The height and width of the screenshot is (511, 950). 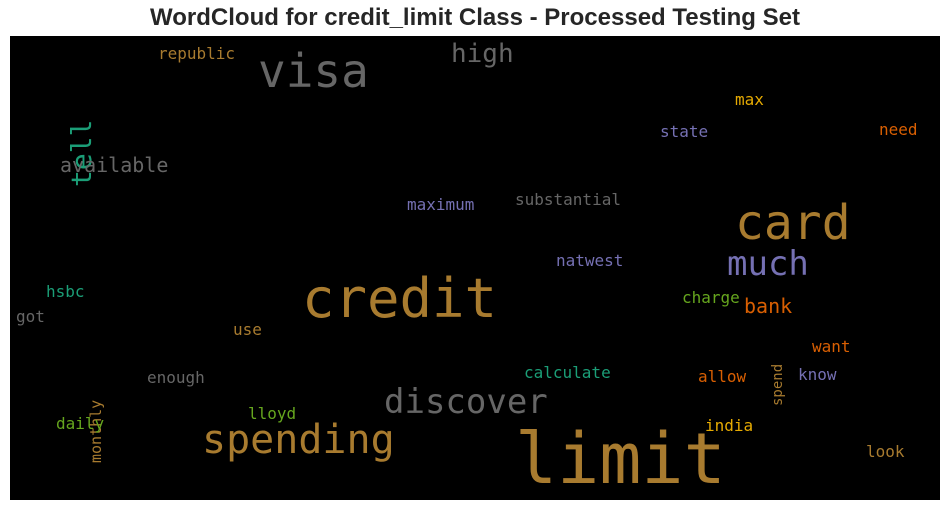 I want to click on word-want: want, so click(x=831, y=346).